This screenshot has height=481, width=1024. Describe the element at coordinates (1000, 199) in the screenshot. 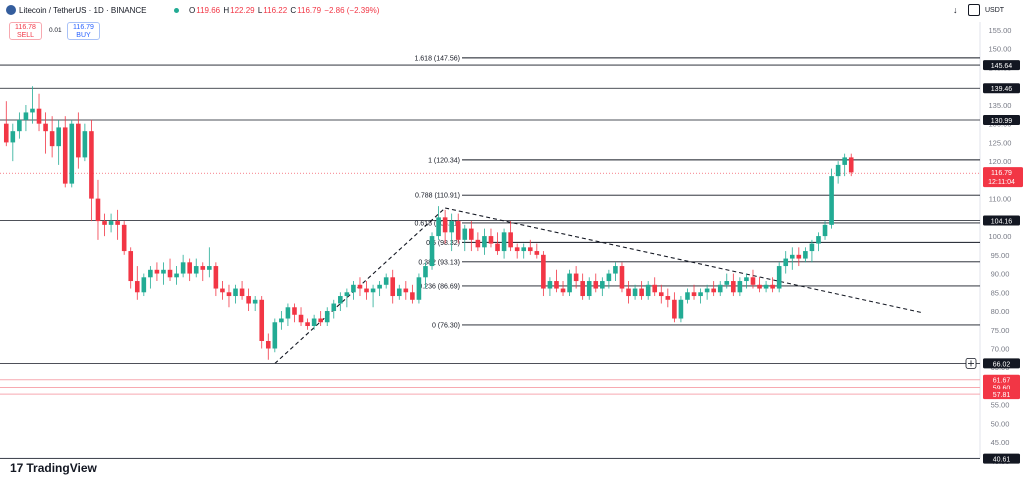

I see `y-tick-label: 110.00` at that location.